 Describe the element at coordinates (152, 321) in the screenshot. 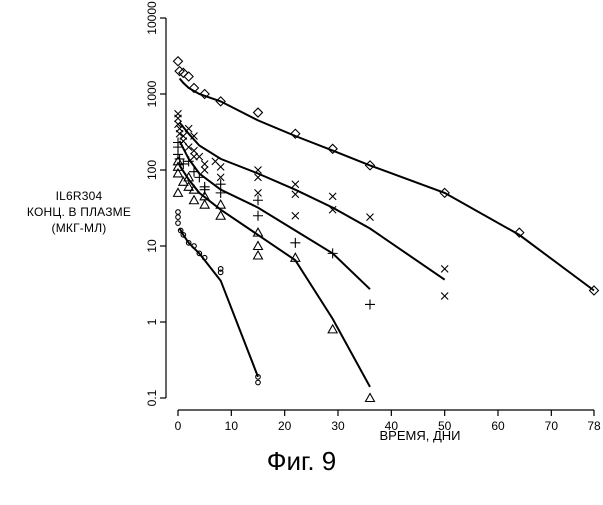

I see `y-tick-label: 1` at that location.